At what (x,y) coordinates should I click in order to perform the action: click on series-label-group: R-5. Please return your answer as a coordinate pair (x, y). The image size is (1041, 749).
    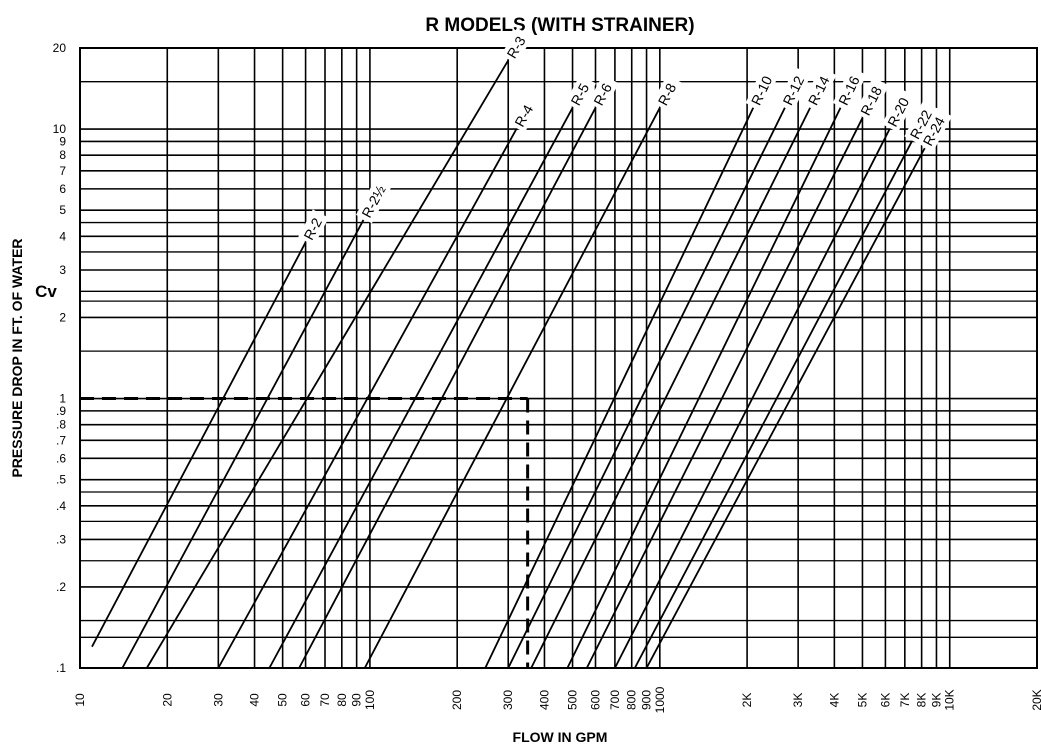
    Looking at the image, I should click on (580, 93).